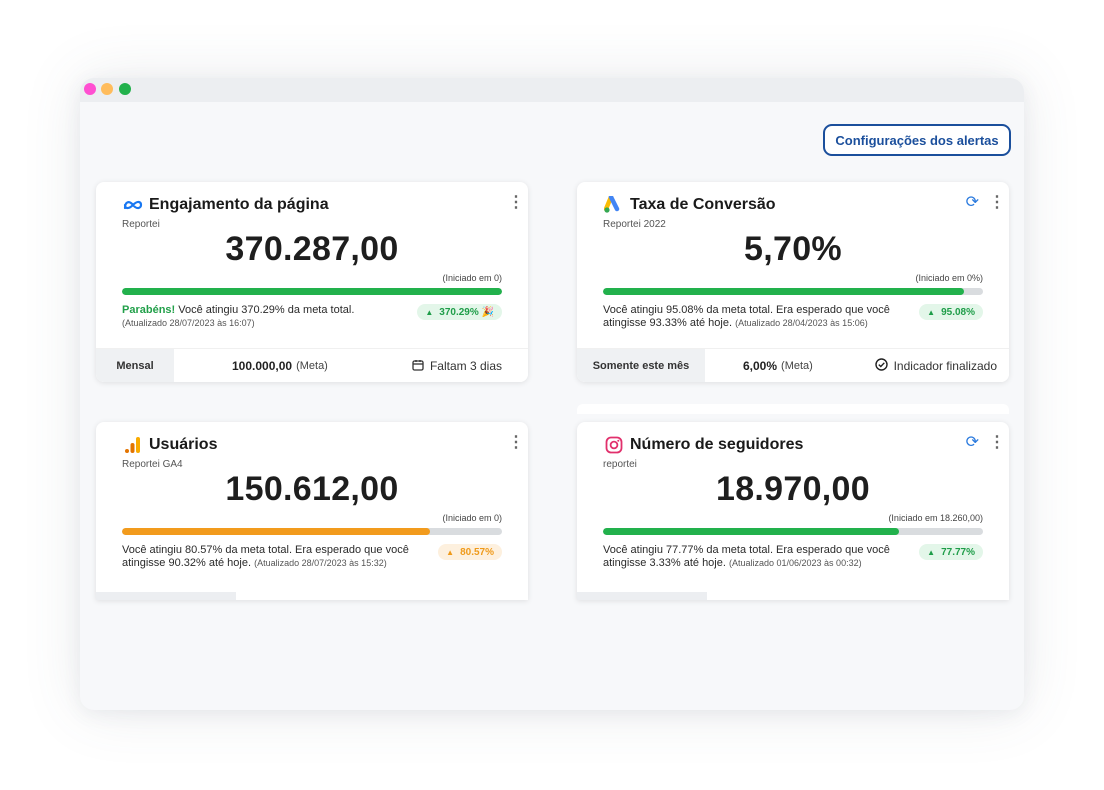  I want to click on card-separator, so click(793, 409).